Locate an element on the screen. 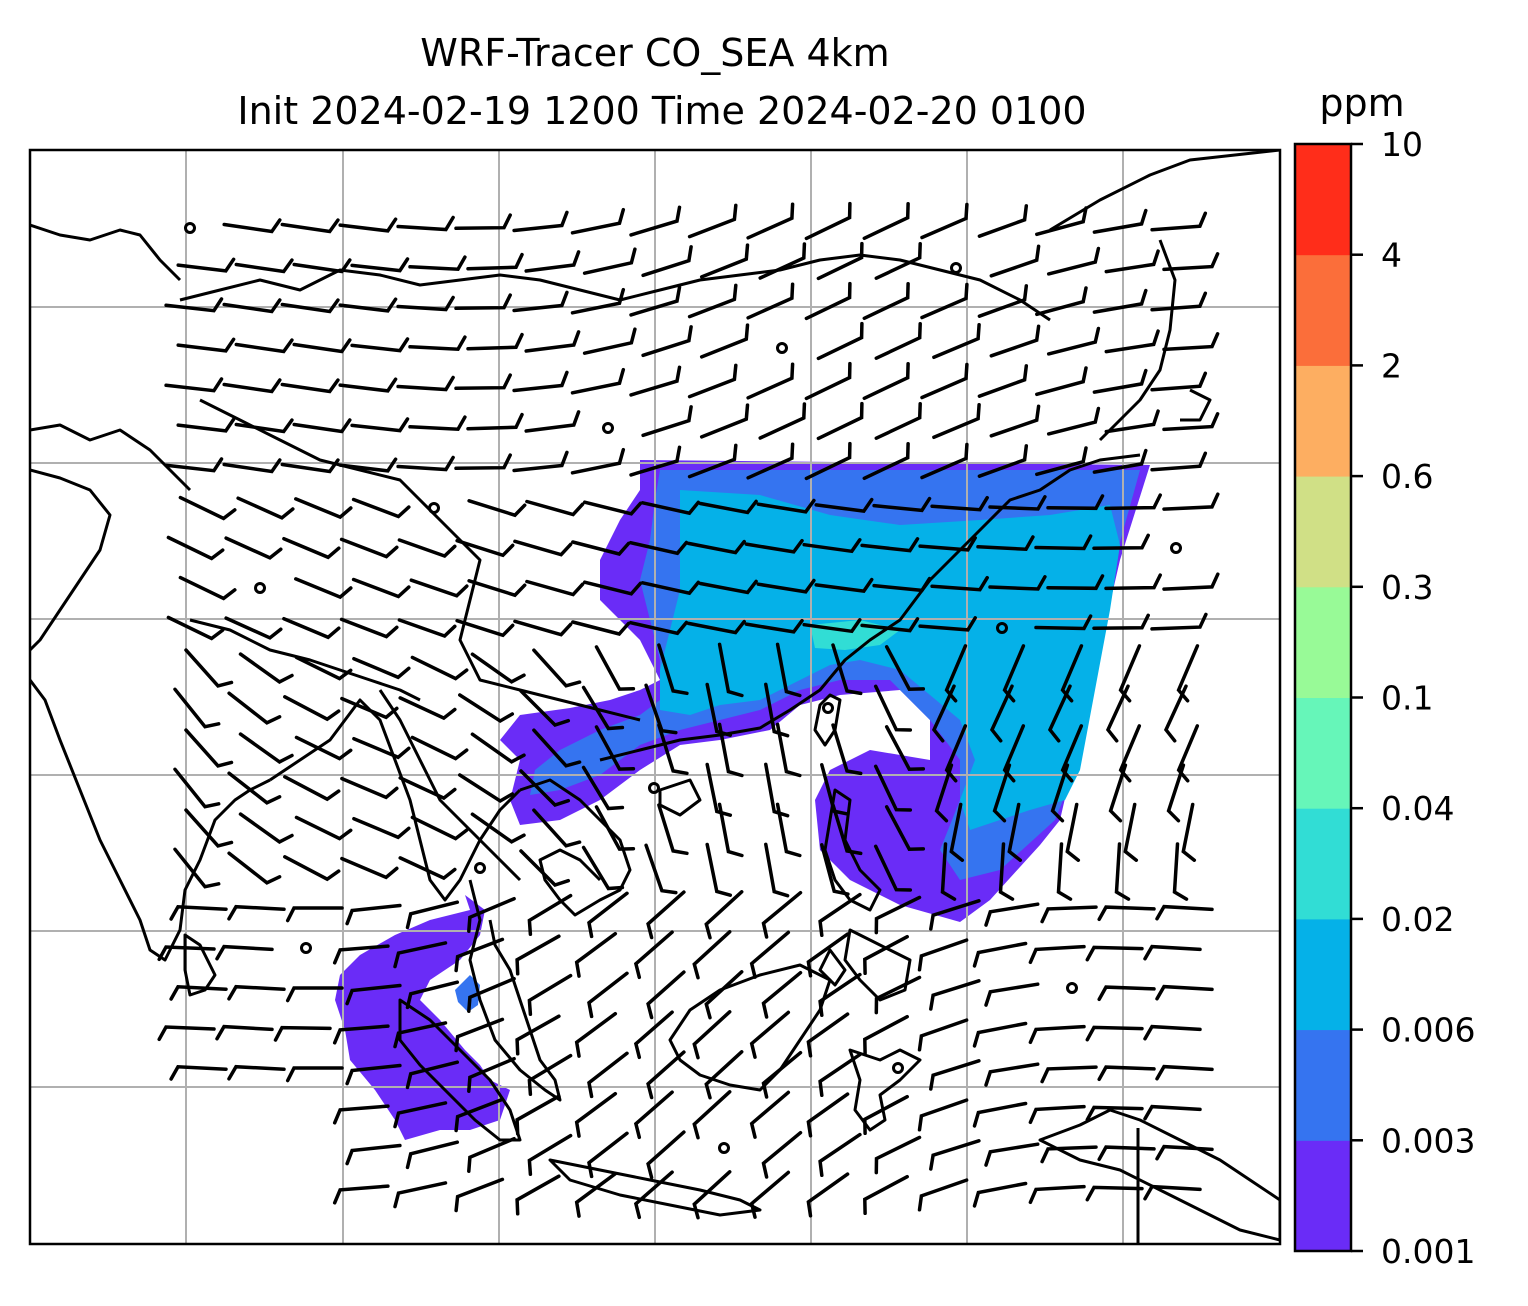 The image size is (1528, 1306). colorbar-tick-label: 0.003 is located at coordinates (1428, 1140).